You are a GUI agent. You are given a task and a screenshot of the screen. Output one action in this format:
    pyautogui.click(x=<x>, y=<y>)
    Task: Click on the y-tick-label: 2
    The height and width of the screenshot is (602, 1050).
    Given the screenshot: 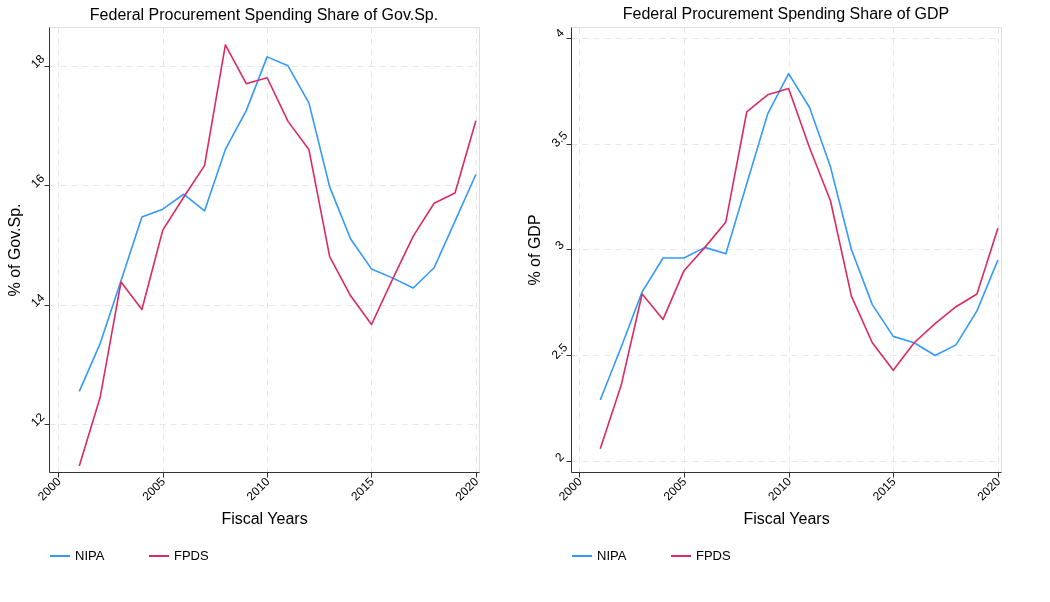 What is the action you would take?
    pyautogui.click(x=560, y=457)
    